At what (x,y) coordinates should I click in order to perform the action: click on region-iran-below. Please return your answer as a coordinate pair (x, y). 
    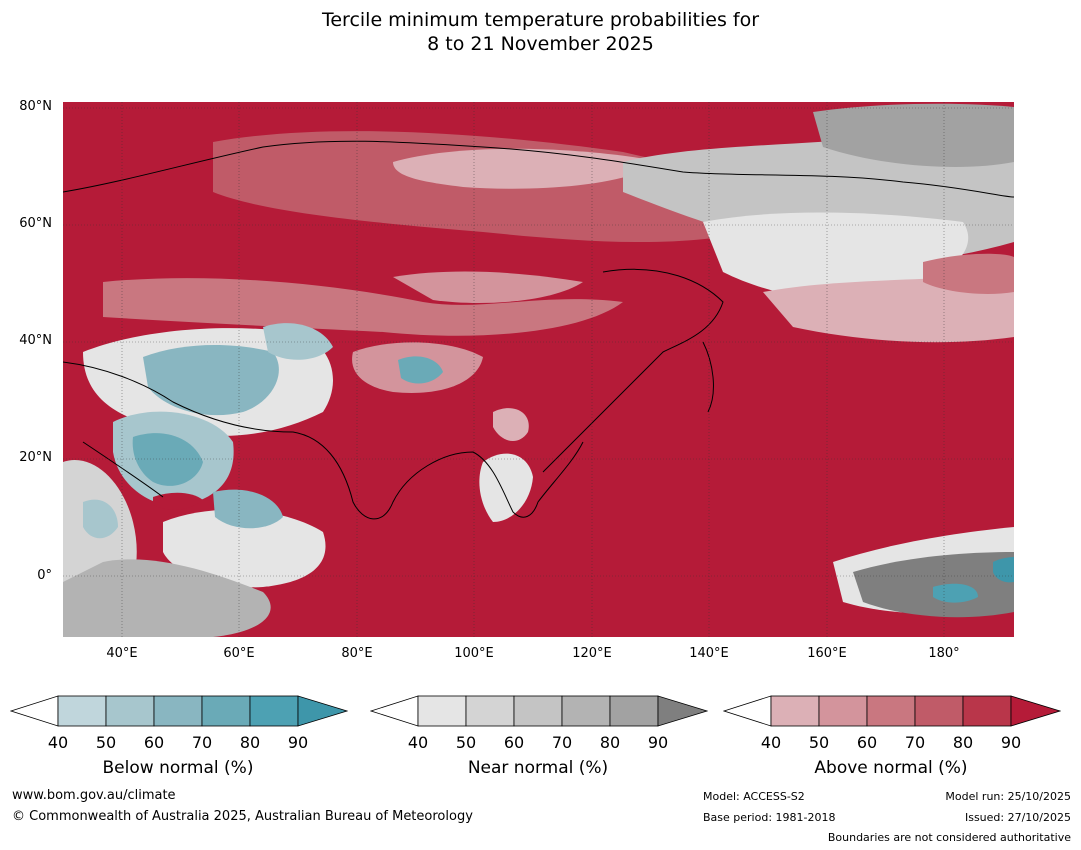
    Looking at the image, I should click on (211, 380).